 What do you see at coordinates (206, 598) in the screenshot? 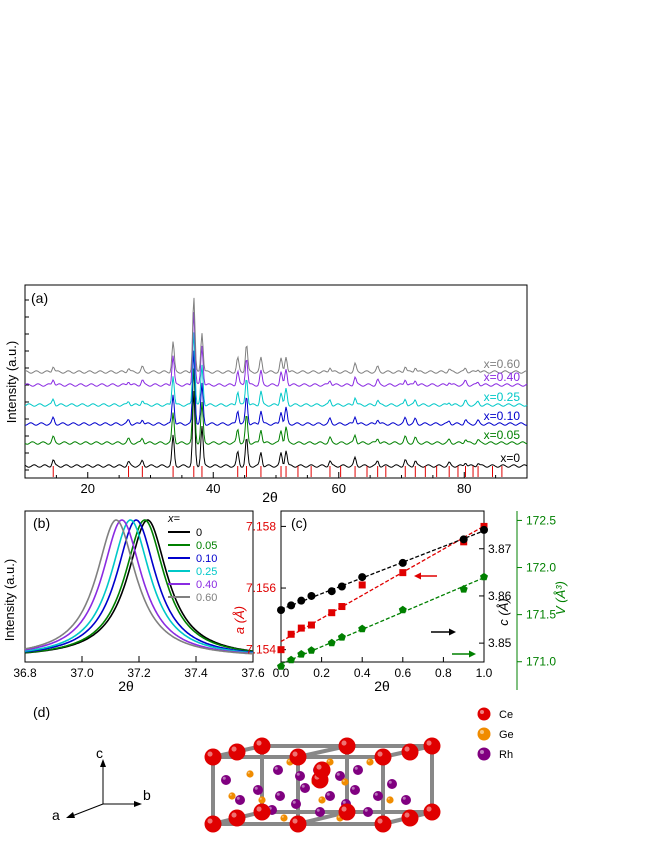
I see `panel-b-legend-label: 0.60` at bounding box center [206, 598].